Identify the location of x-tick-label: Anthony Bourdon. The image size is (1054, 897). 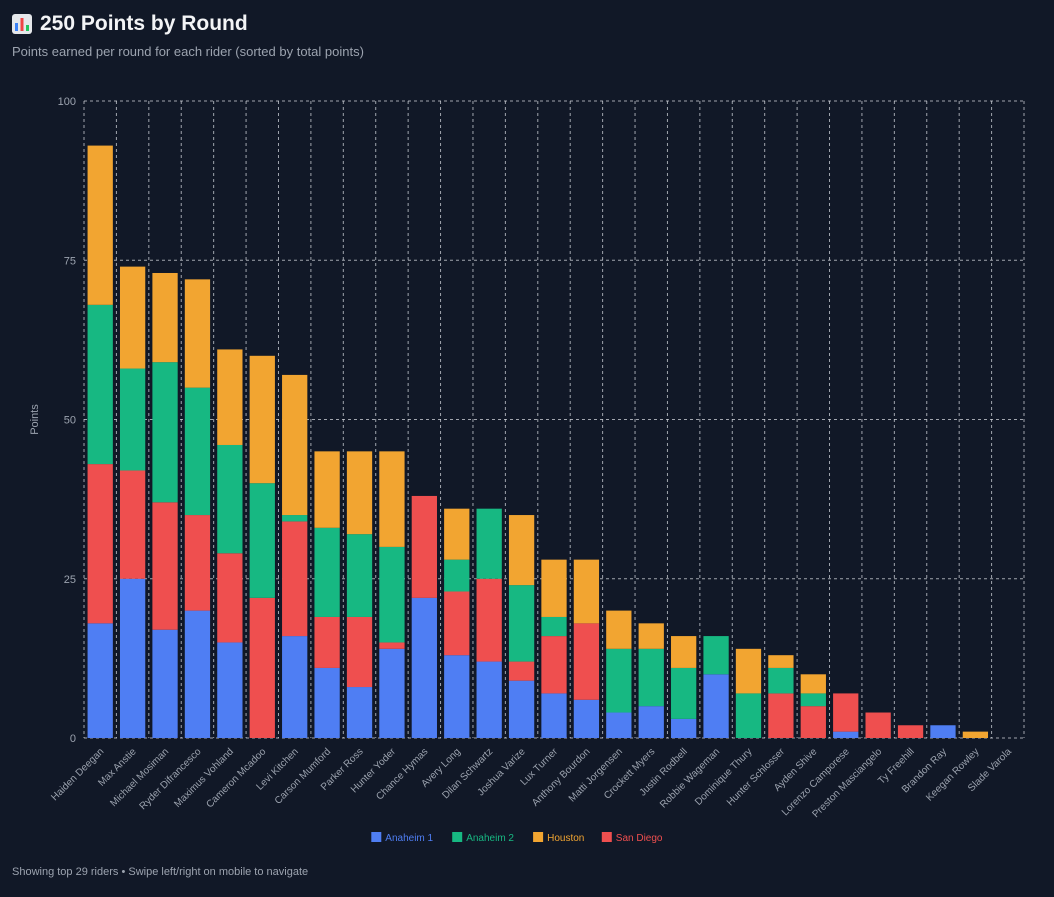
(561, 777).